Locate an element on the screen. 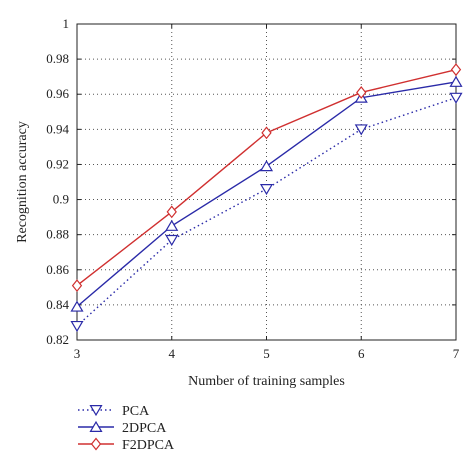  legend-label: F2DPCA is located at coordinates (148, 445).